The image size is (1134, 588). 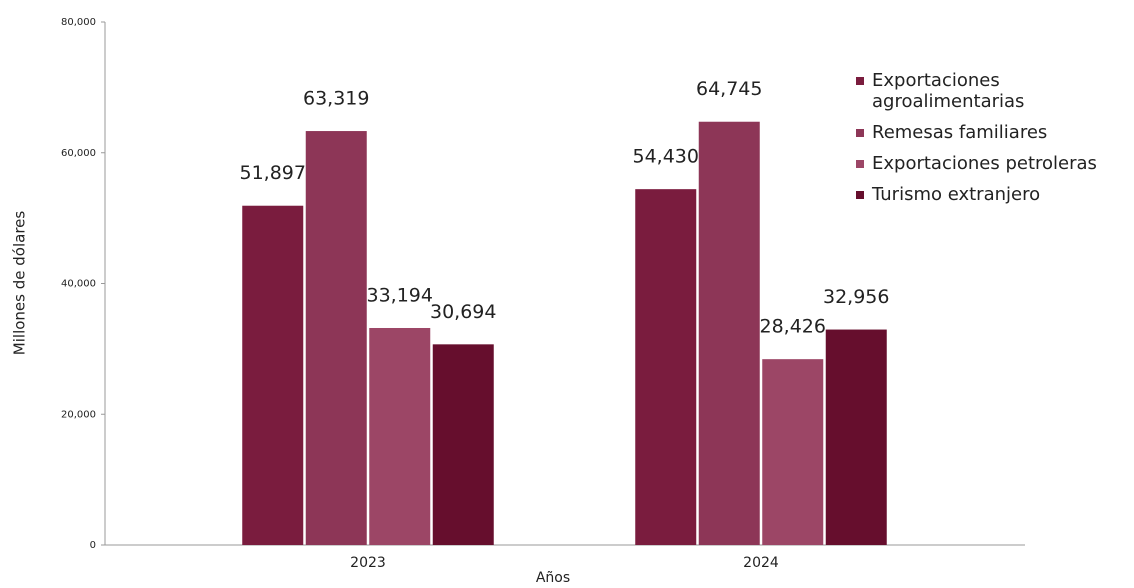 I want to click on legend-item: Remesas familiares, so click(x=981, y=132).